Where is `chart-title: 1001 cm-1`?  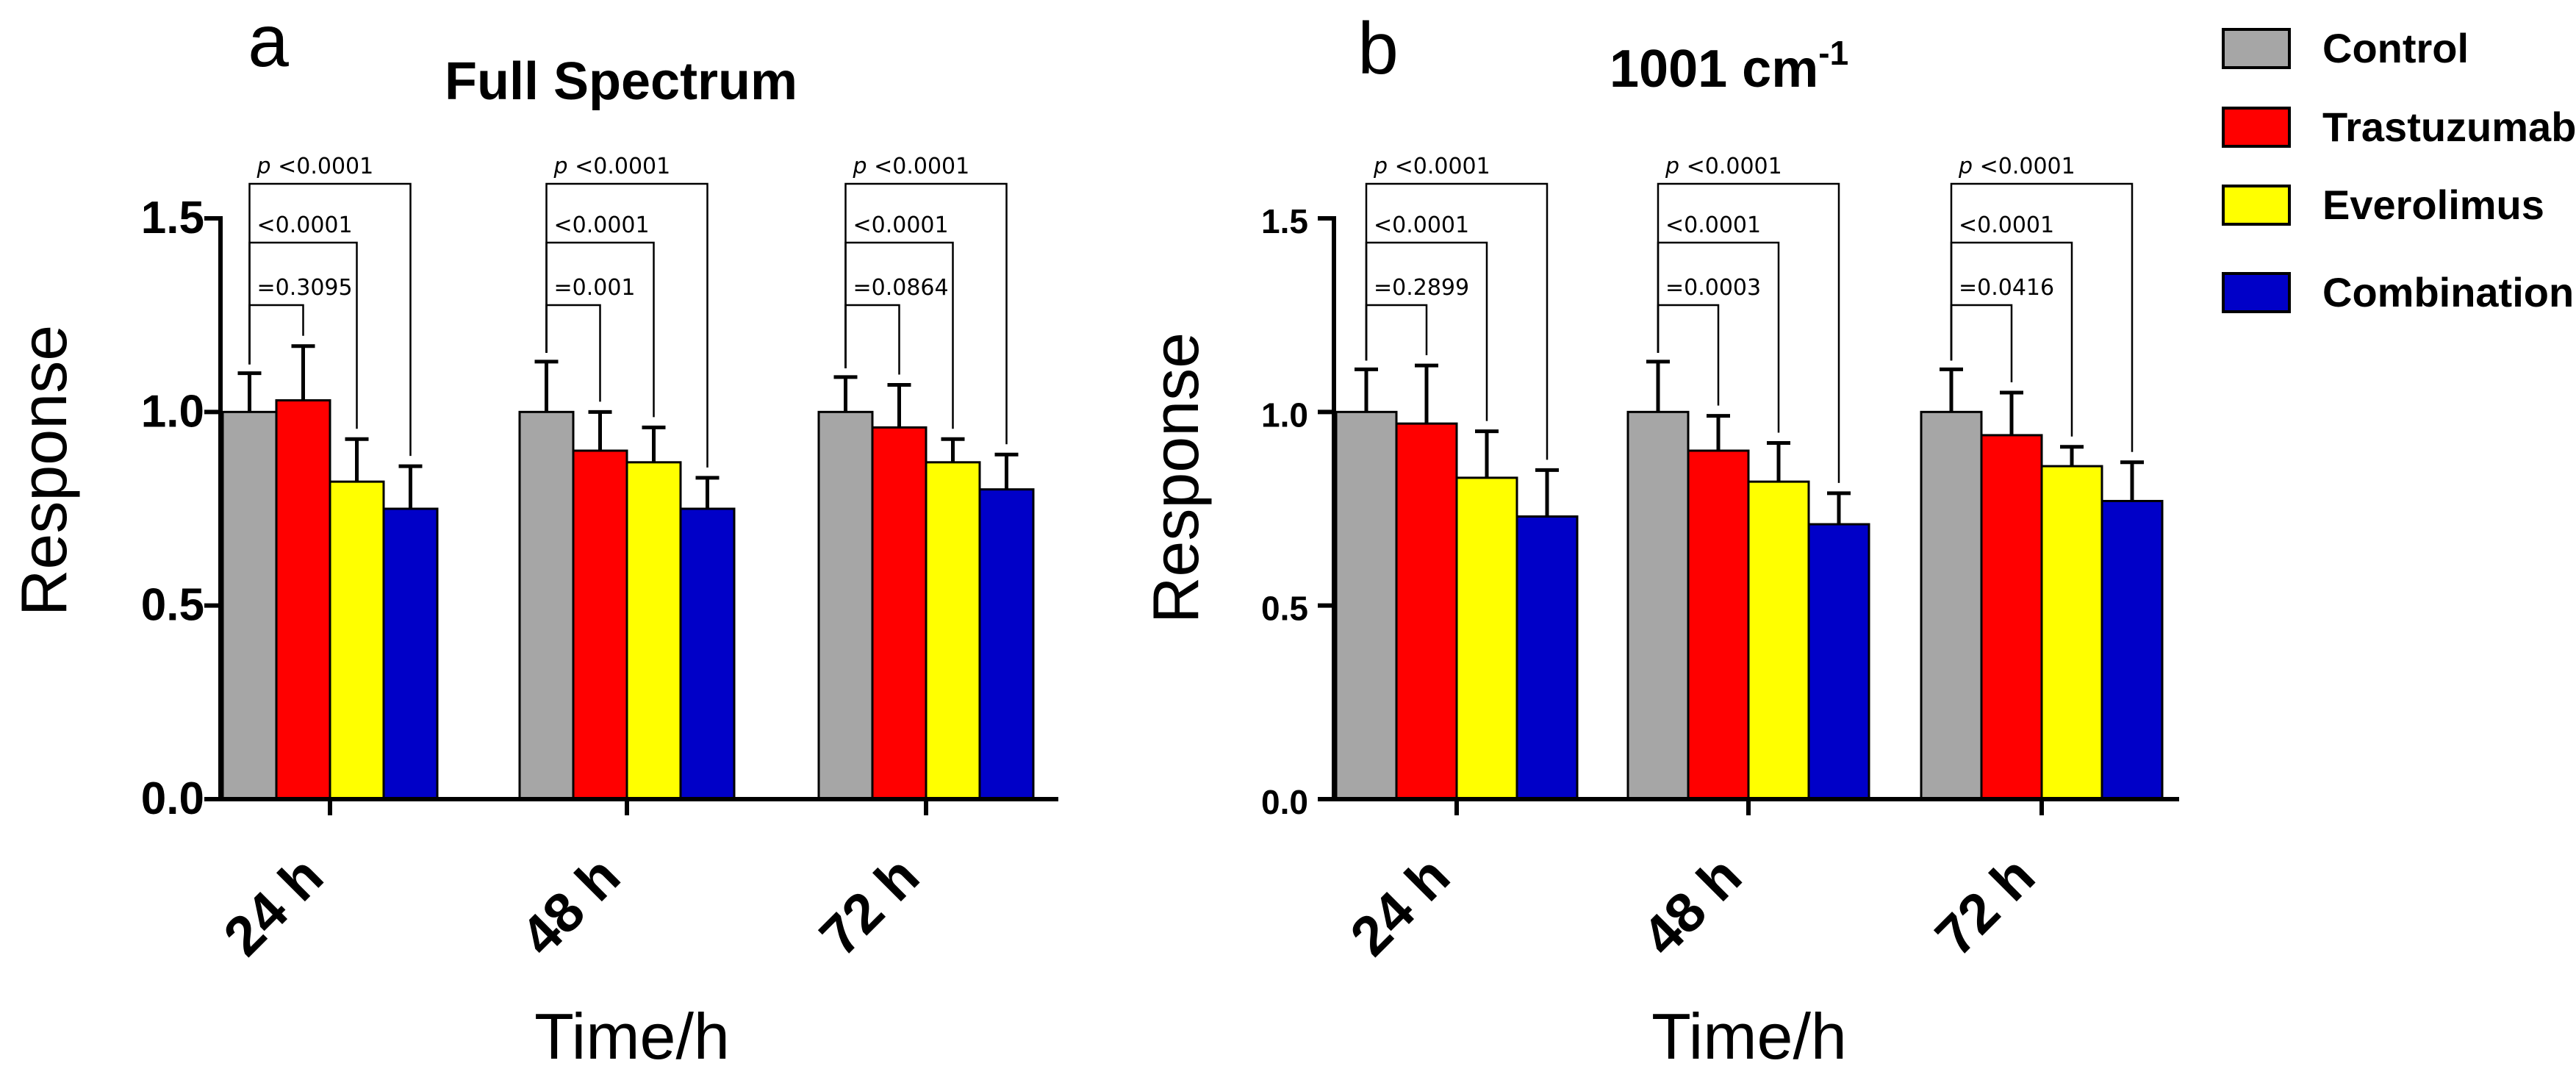 chart-title: 1001 cm-1 is located at coordinates (1729, 66).